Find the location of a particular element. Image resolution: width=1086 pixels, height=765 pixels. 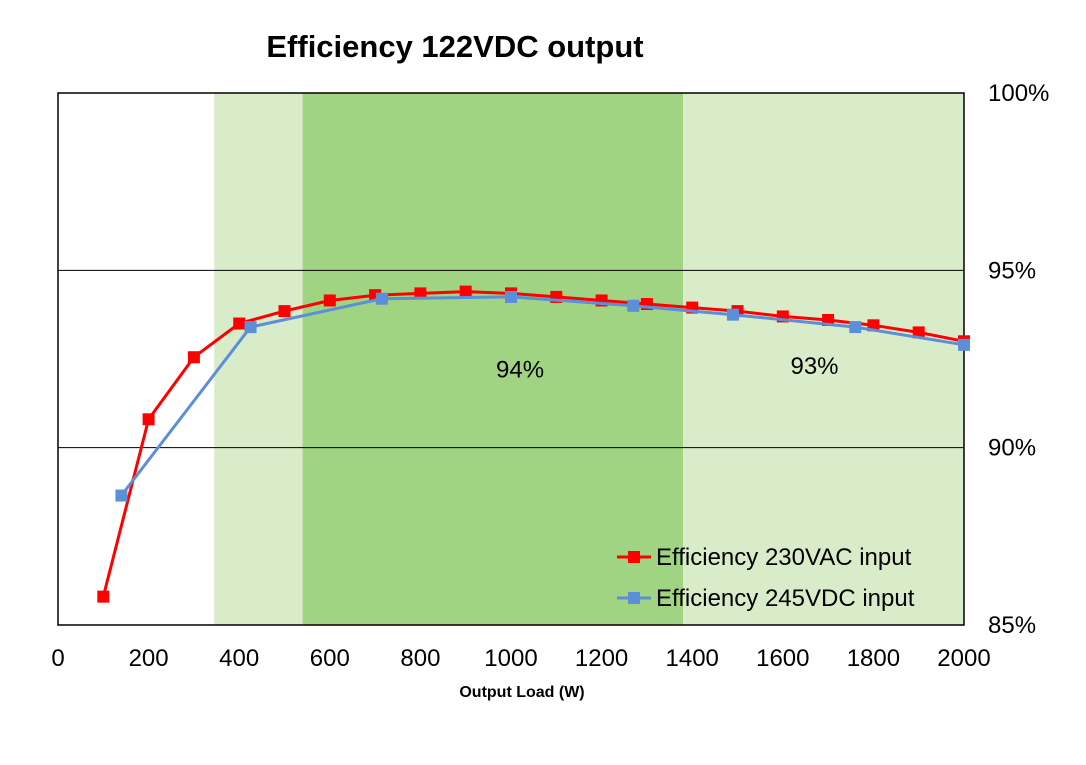

x-tick-label-2: 400 is located at coordinates (239, 658).